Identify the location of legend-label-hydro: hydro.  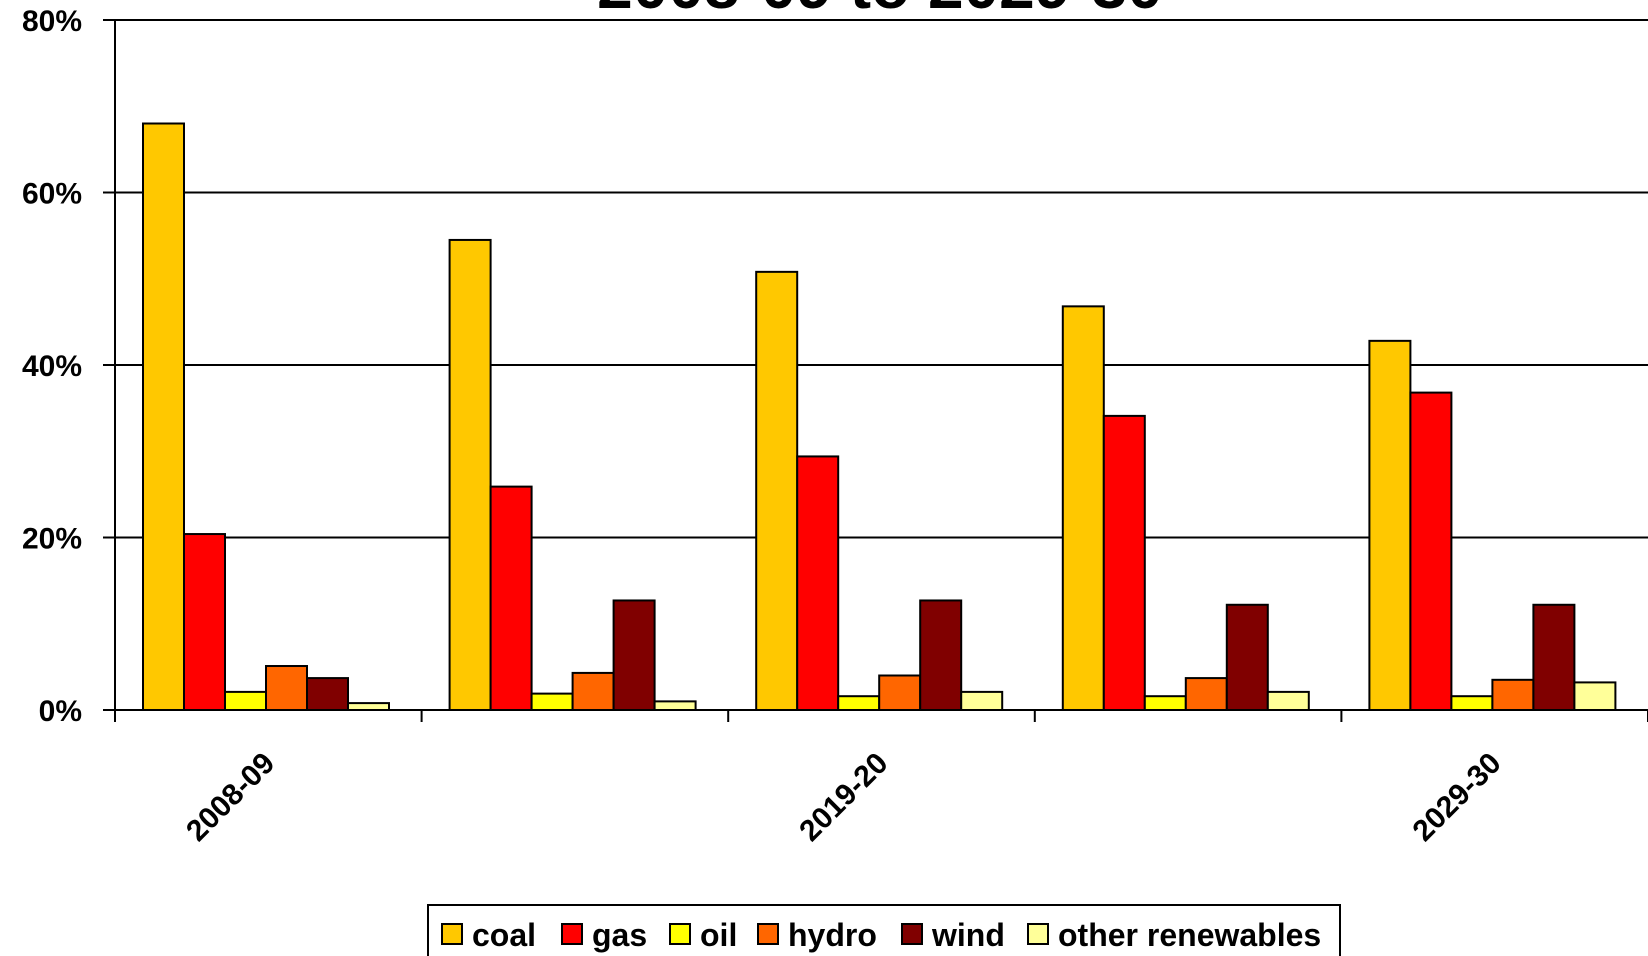
(832, 935).